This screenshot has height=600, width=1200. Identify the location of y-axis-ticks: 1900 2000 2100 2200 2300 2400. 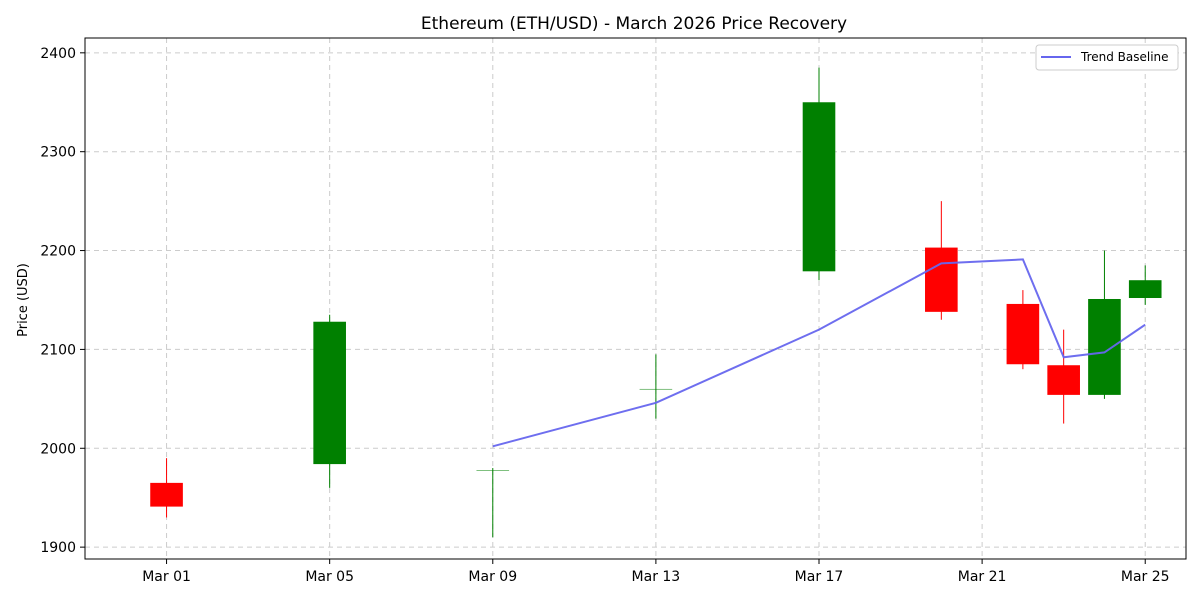
(62, 301).